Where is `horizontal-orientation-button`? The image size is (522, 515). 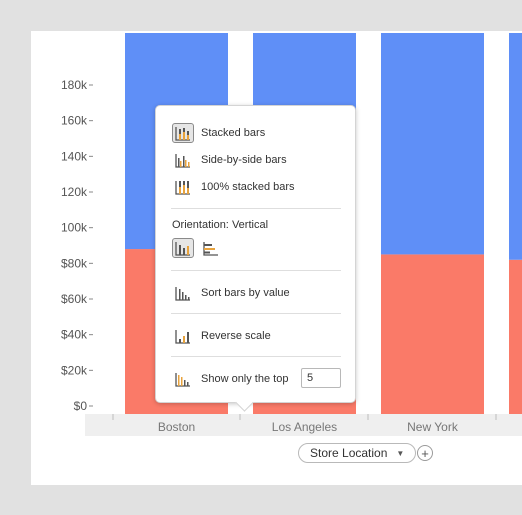 horizontal-orientation-button is located at coordinates (211, 248).